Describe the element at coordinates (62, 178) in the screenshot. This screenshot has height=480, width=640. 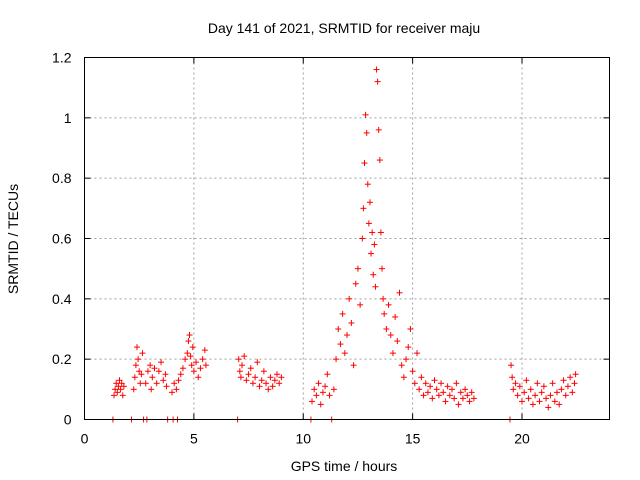
I see `y-tick-label: 0.8` at that location.